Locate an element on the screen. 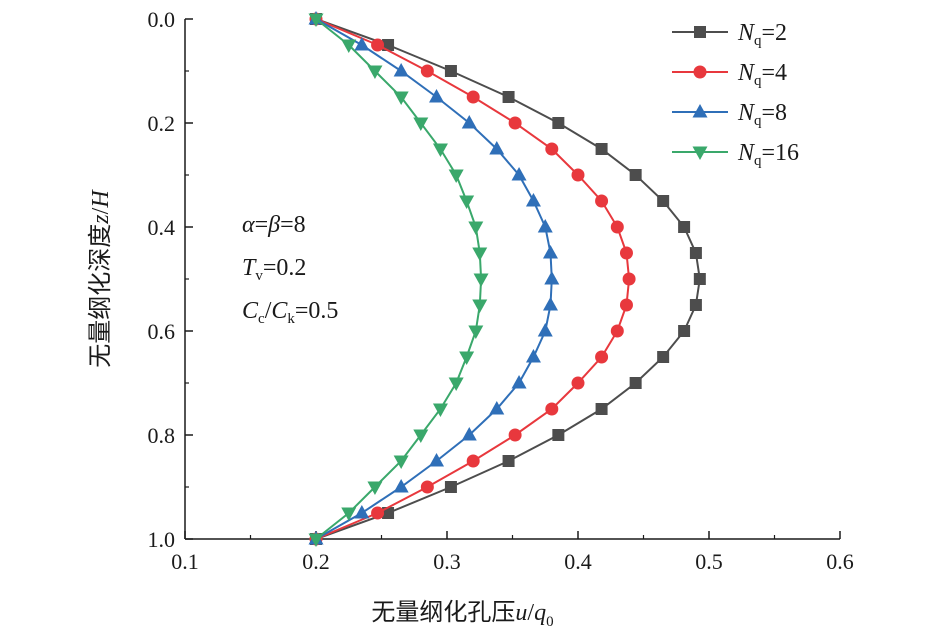 The height and width of the screenshot is (638, 945). y-tick-label: 0.0 is located at coordinates (162, 19).